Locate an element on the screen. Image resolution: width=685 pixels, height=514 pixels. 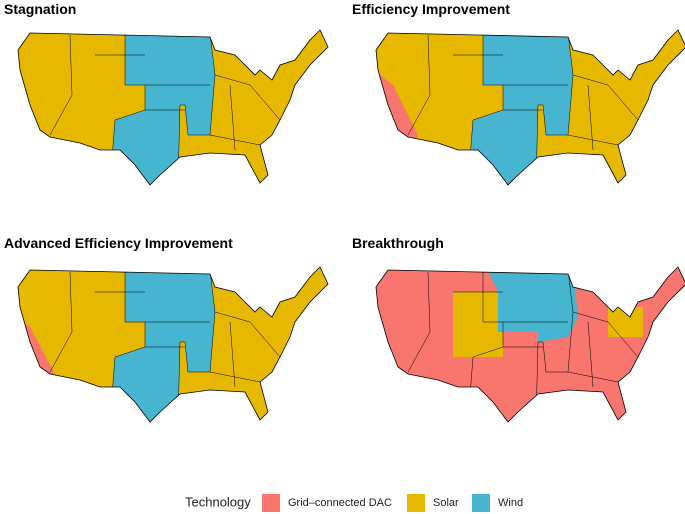
legend-label: Solar is located at coordinates (446, 503).